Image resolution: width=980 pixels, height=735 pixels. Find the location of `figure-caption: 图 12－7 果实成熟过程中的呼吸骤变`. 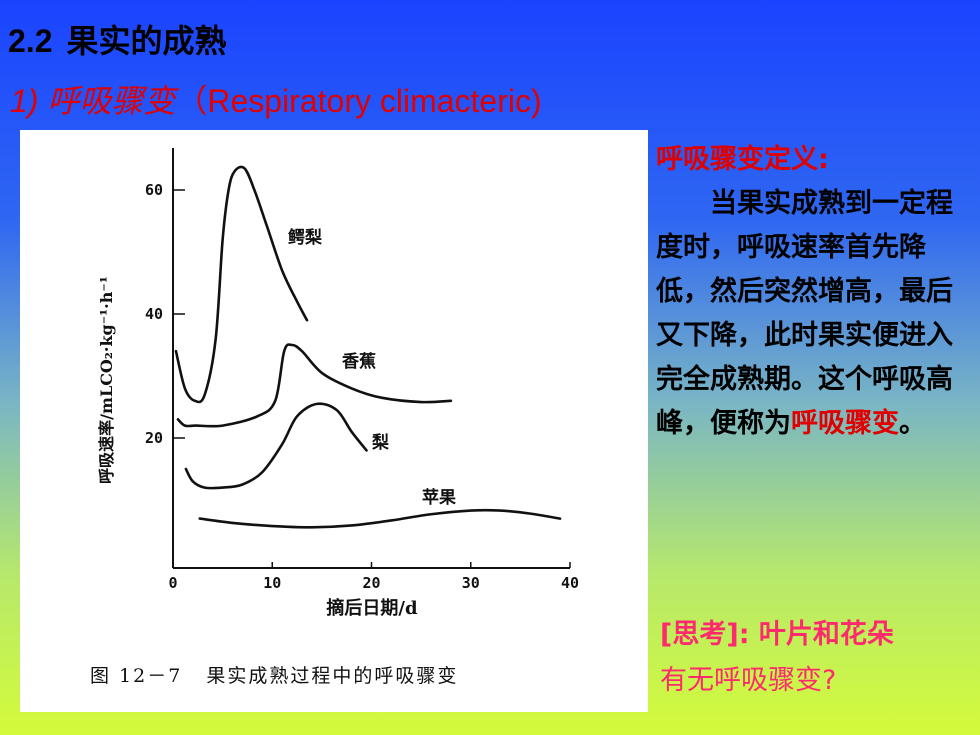

figure-caption: 图 12－7 果实成熟过程中的呼吸骤变 is located at coordinates (274, 676).